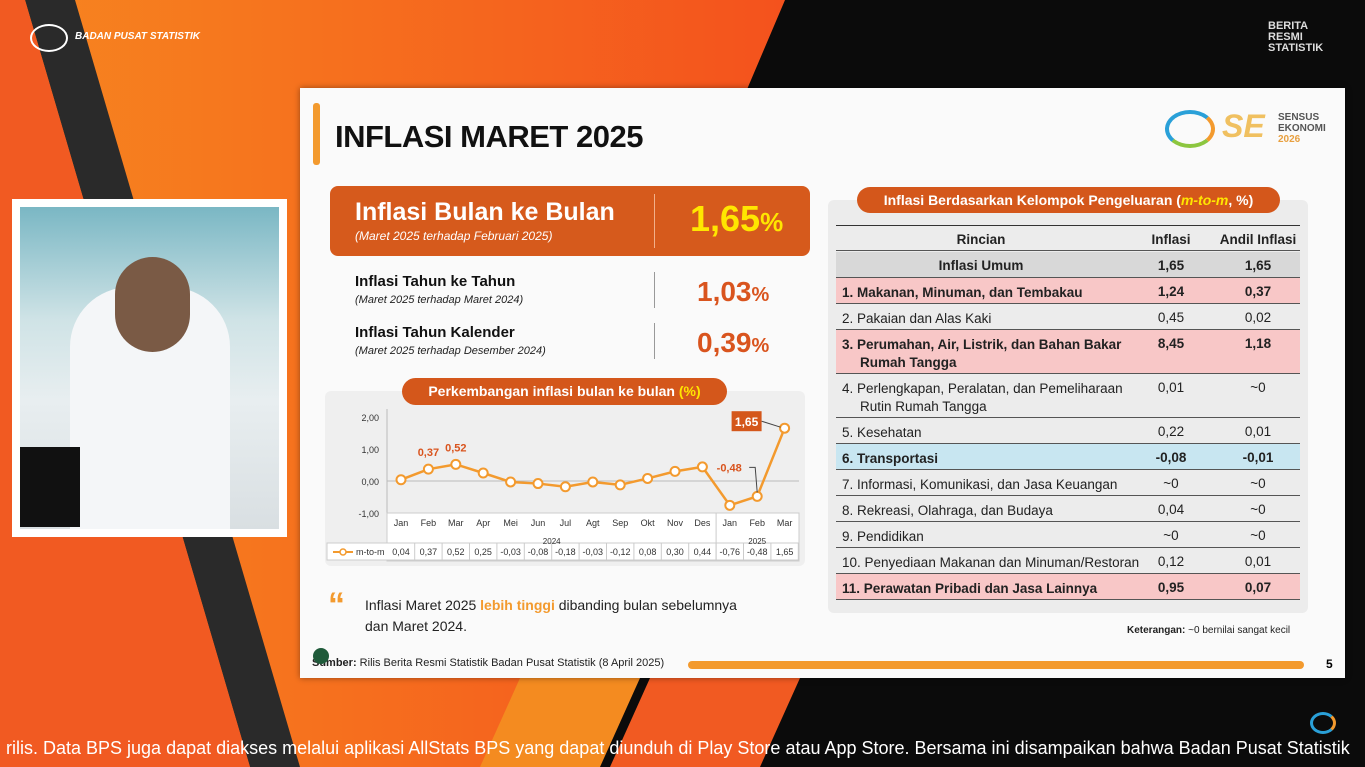 The height and width of the screenshot is (767, 1365). Describe the element at coordinates (1171, 457) in the screenshot. I see `row-inflasi: -0,08` at that location.